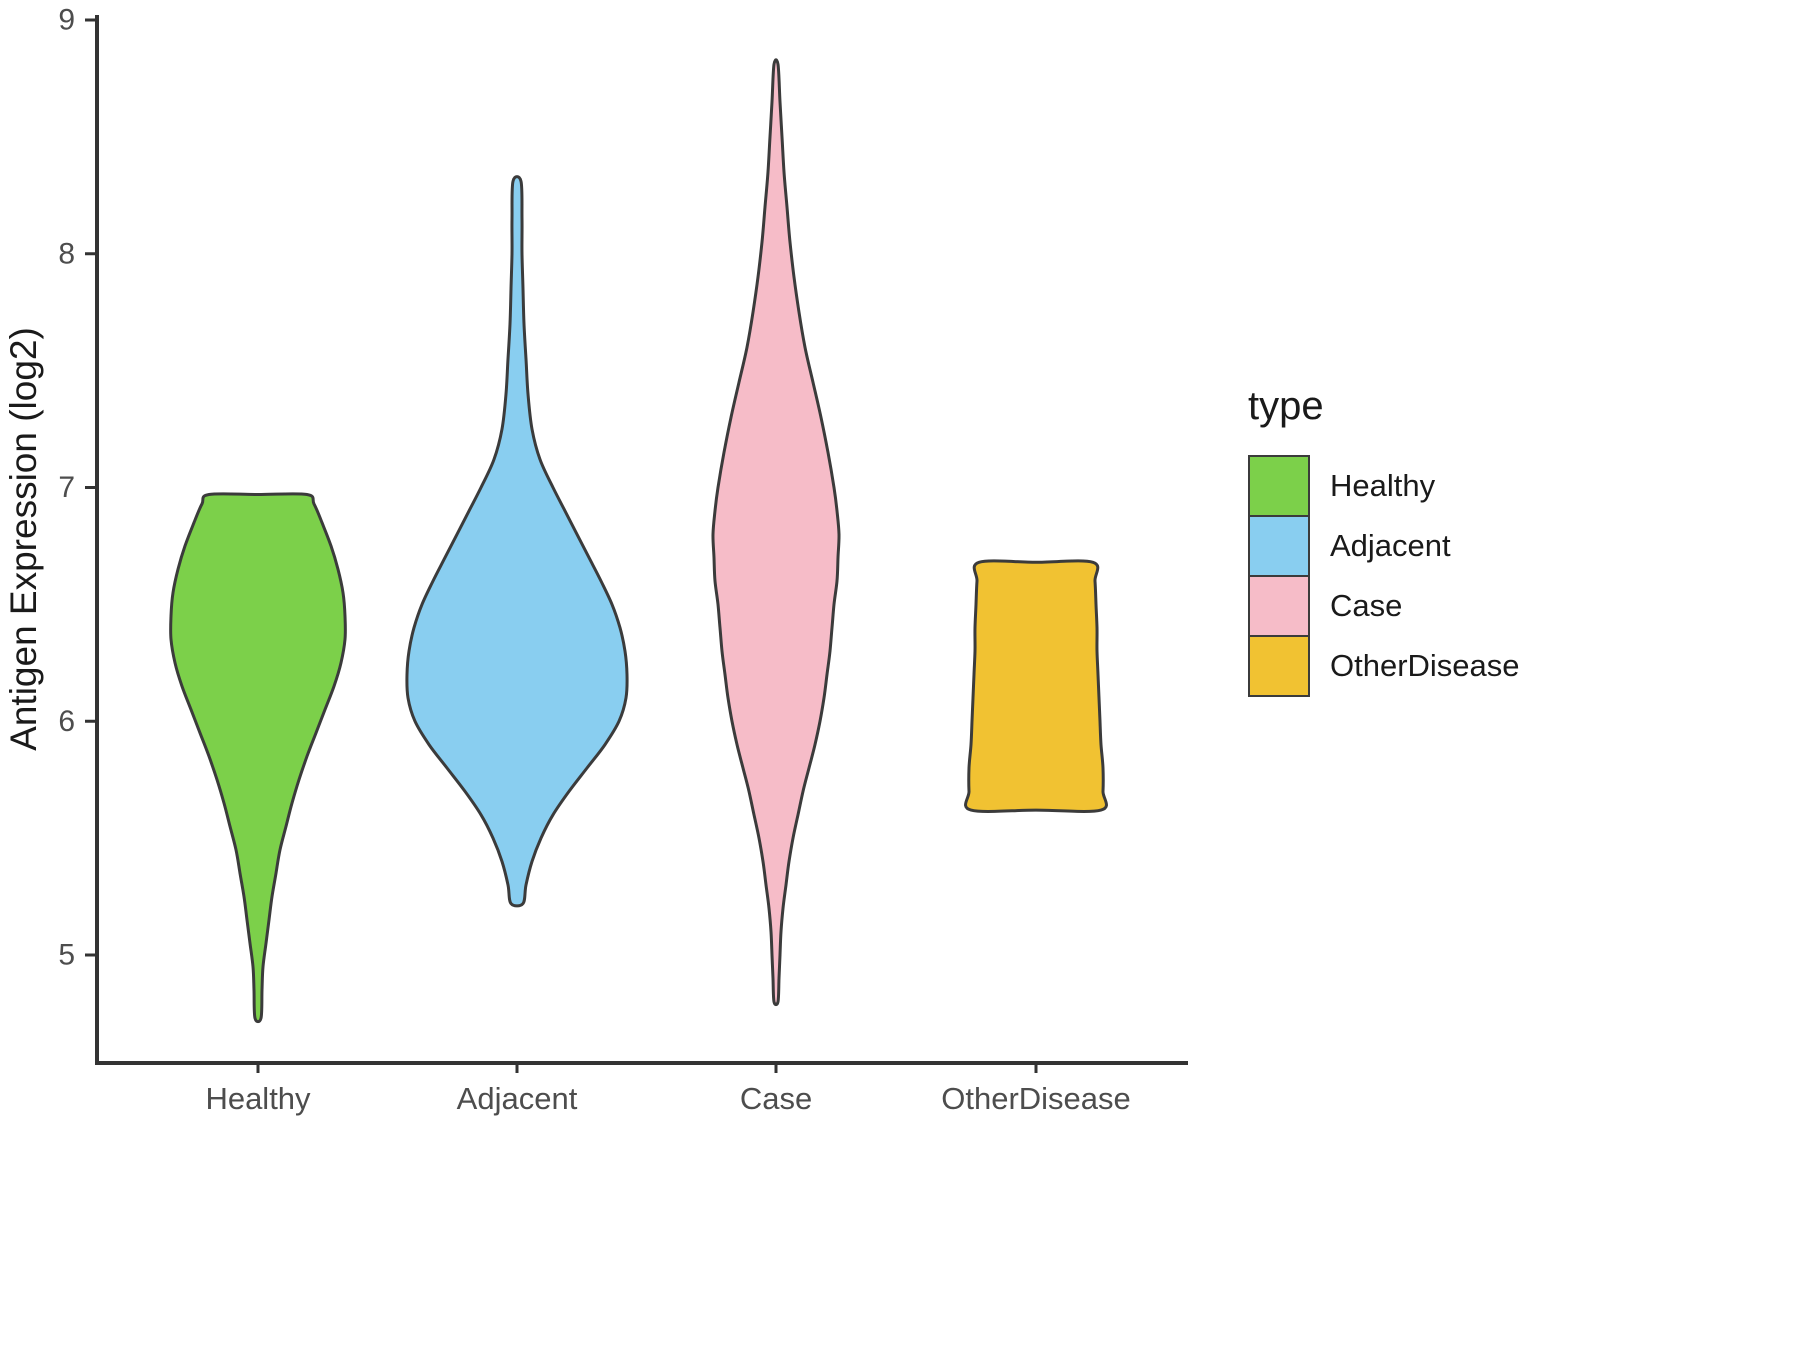  I want to click on legend-label: OtherDisease, so click(1425, 665).